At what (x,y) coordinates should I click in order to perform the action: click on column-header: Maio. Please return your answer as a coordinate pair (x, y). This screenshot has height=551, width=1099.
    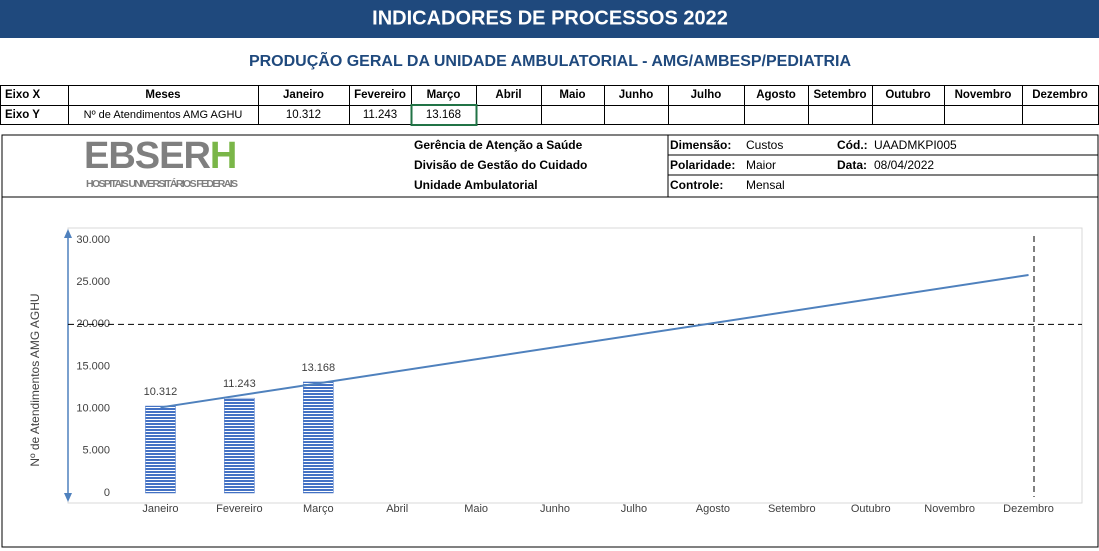
    Looking at the image, I should click on (572, 95).